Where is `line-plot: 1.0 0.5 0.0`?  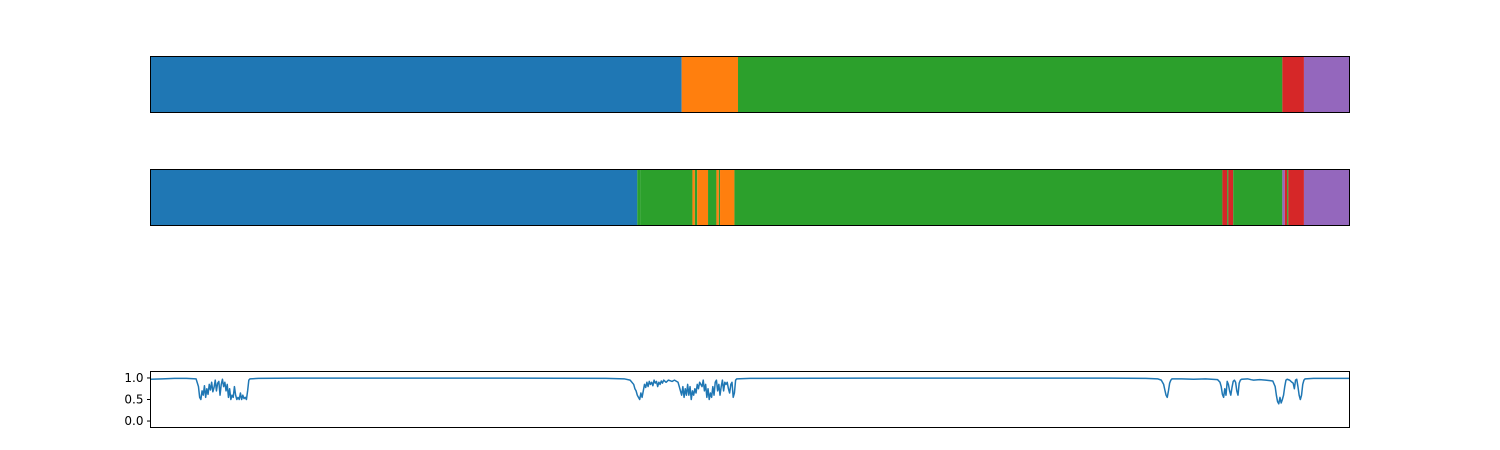
line-plot: 1.0 0.5 0.0 is located at coordinates (737, 399).